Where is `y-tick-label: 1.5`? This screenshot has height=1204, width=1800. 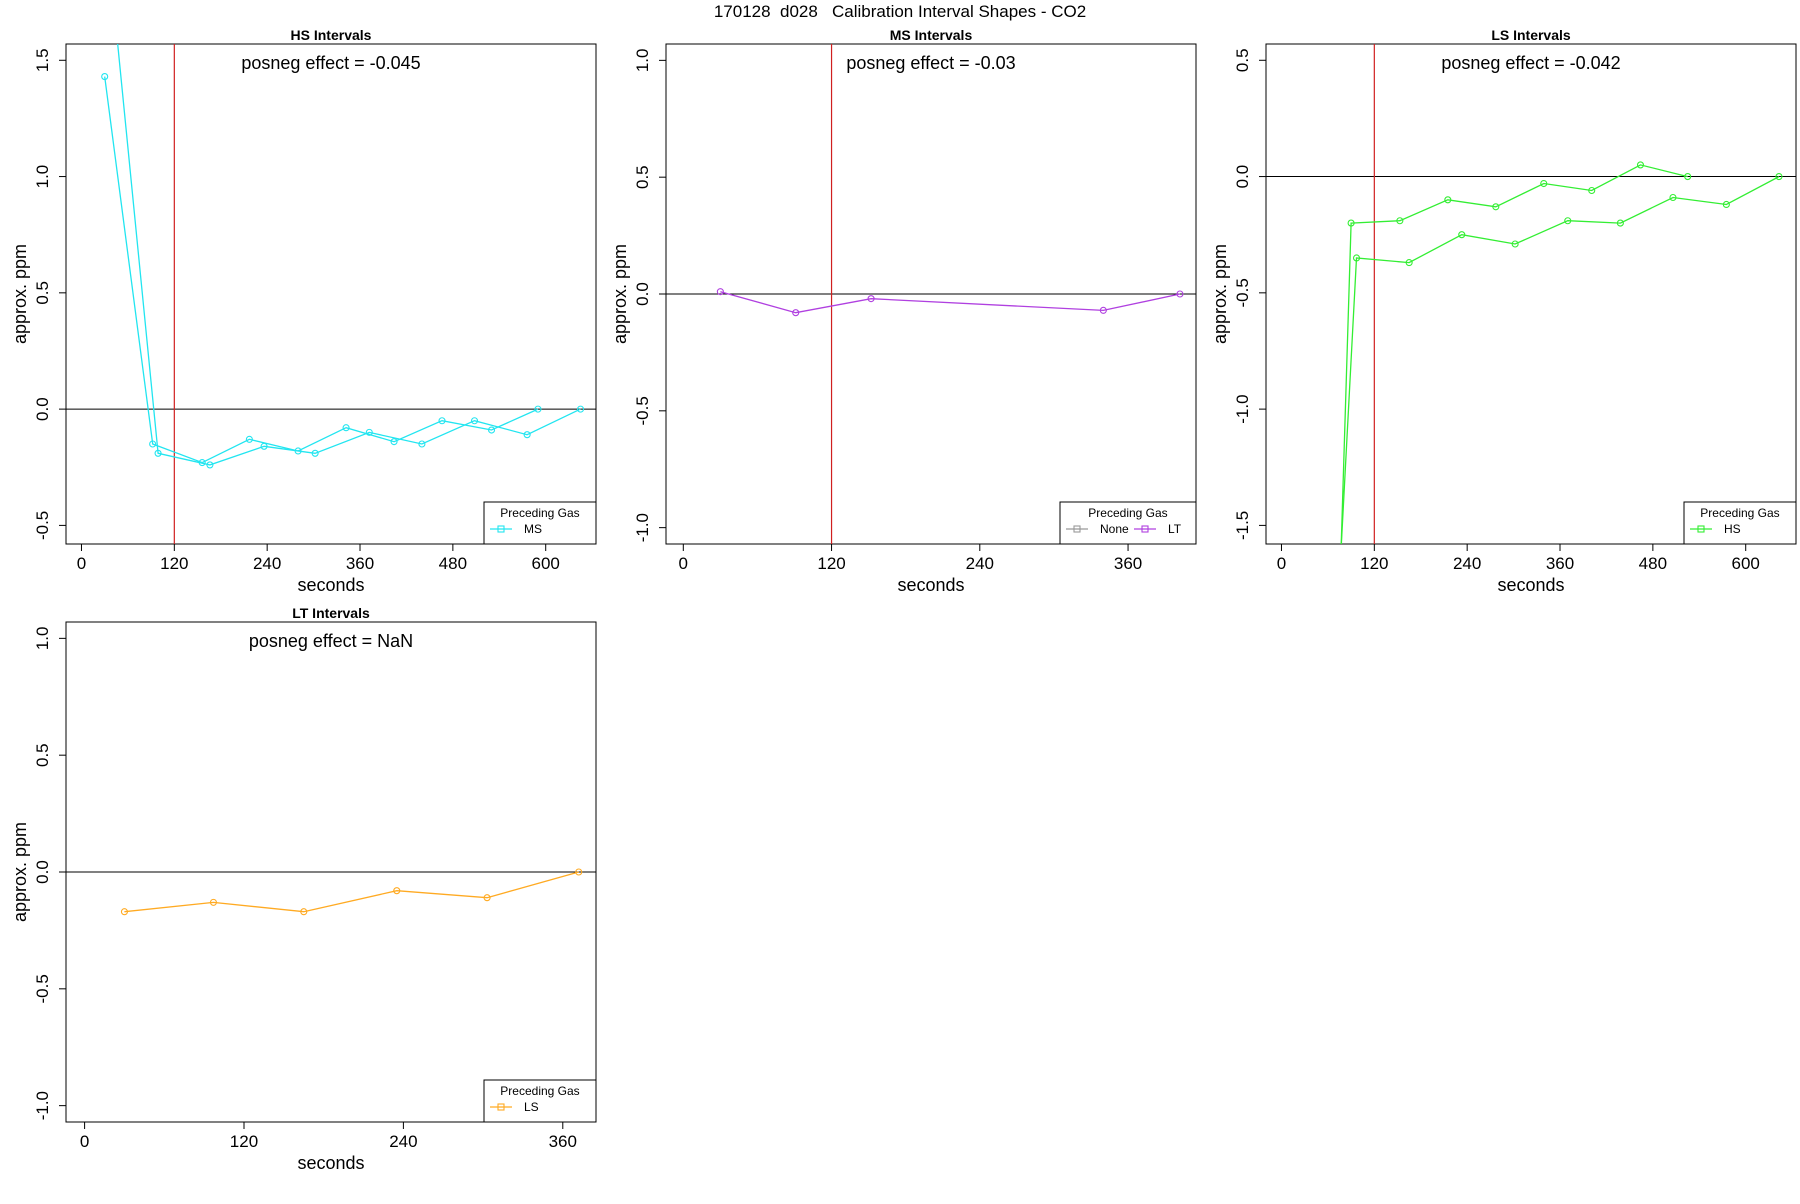 y-tick-label: 1.5 is located at coordinates (42, 60).